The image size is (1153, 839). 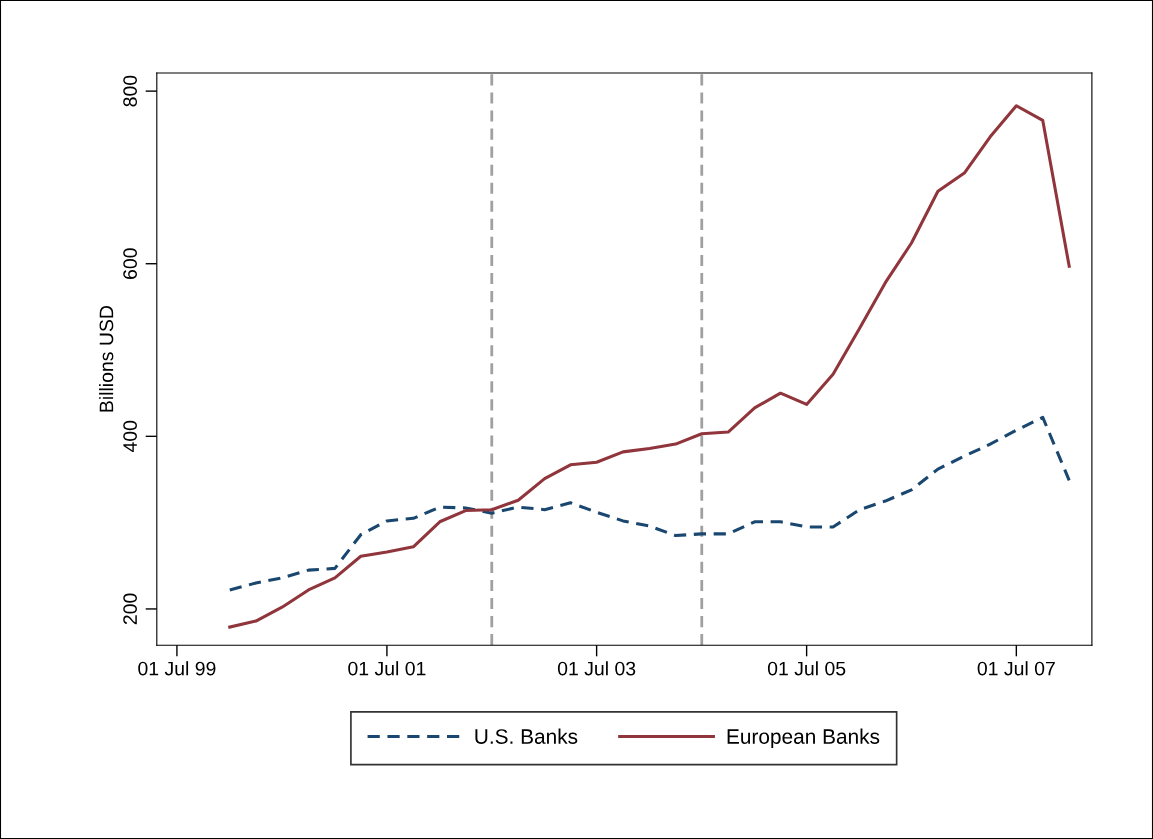 I want to click on x-tick-label: 01 Jul 01, so click(x=387, y=668).